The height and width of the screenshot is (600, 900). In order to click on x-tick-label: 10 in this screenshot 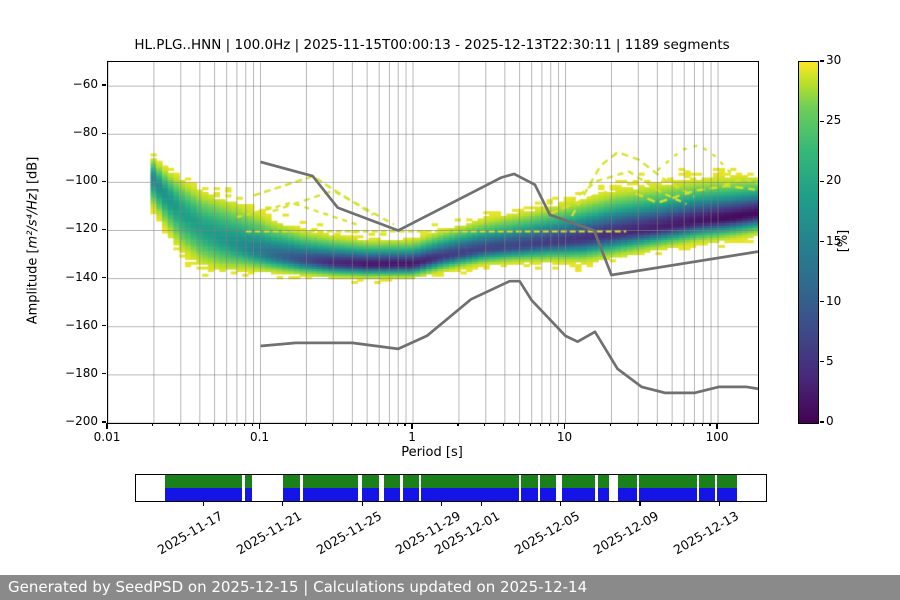, I will do `click(564, 437)`.